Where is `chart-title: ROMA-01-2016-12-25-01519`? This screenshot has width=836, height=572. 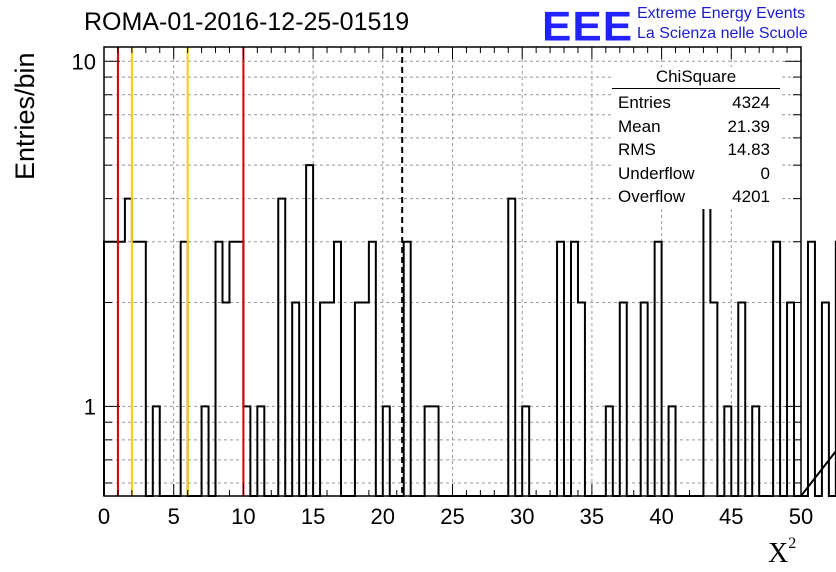 chart-title: ROMA-01-2016-12-25-01519 is located at coordinates (247, 22).